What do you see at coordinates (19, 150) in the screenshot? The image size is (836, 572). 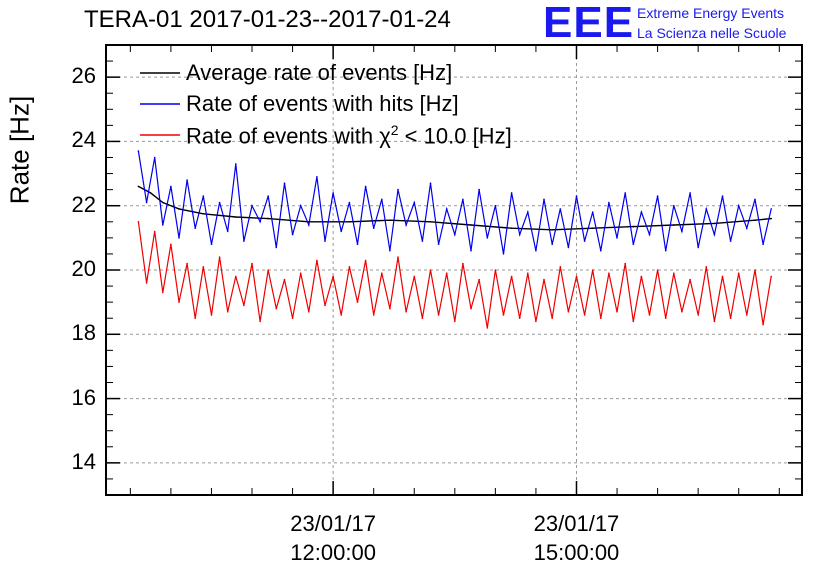 I see `y-axis-label: Rate [Hz]` at bounding box center [19, 150].